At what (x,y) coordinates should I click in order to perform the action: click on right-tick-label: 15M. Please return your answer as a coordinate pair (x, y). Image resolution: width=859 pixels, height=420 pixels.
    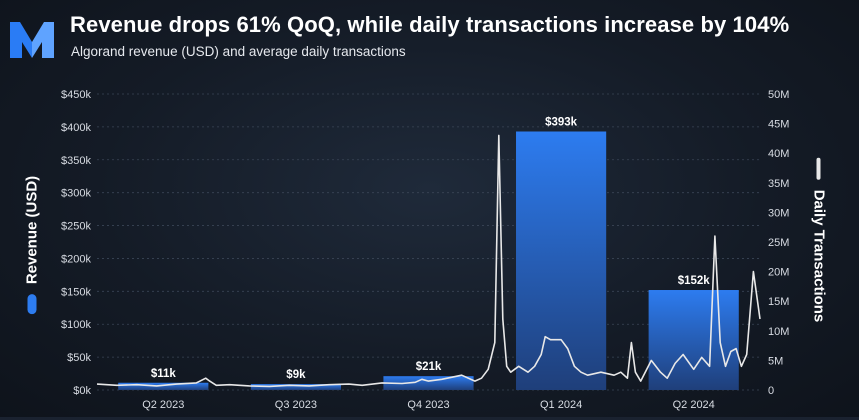
    Looking at the image, I should click on (778, 302).